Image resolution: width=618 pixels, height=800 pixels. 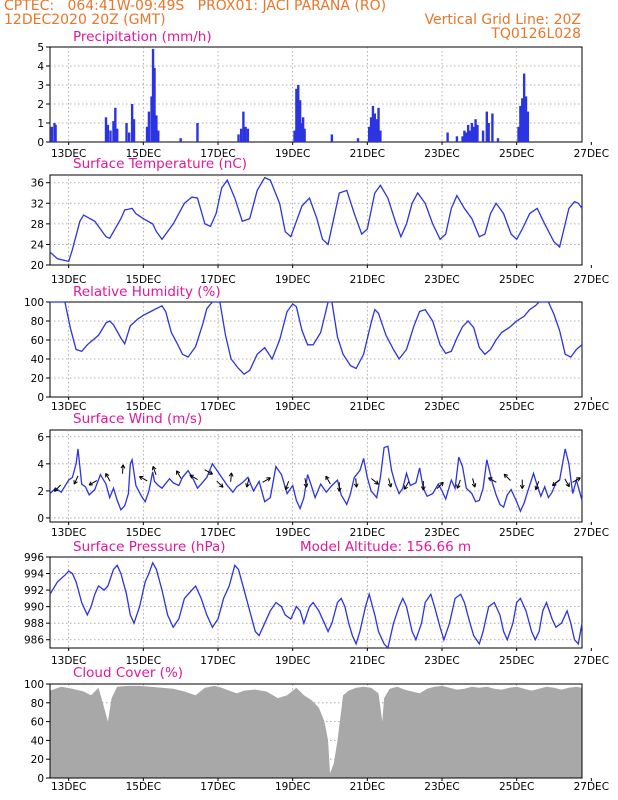 I want to click on x-tick-label: 27DEC, so click(x=591, y=154).